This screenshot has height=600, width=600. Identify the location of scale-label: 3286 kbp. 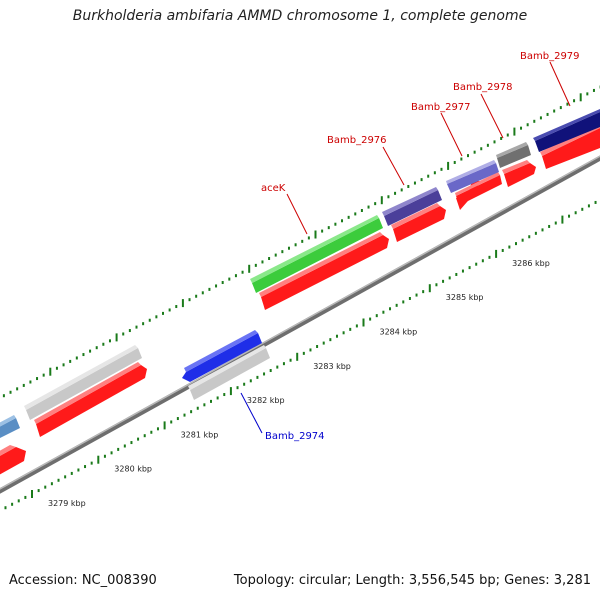
(531, 263).